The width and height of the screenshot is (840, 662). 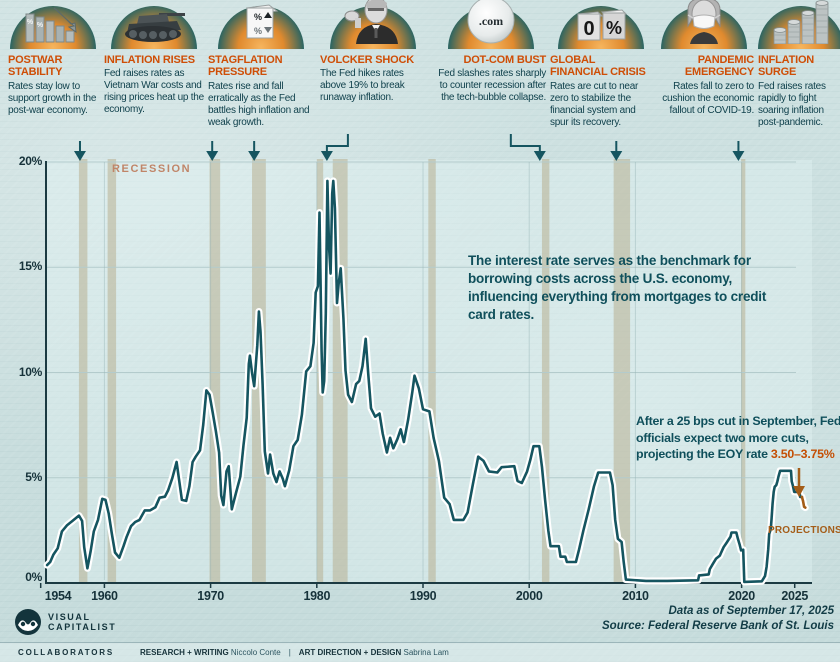 I want to click on y-tick-label: 10%, so click(x=30, y=371).